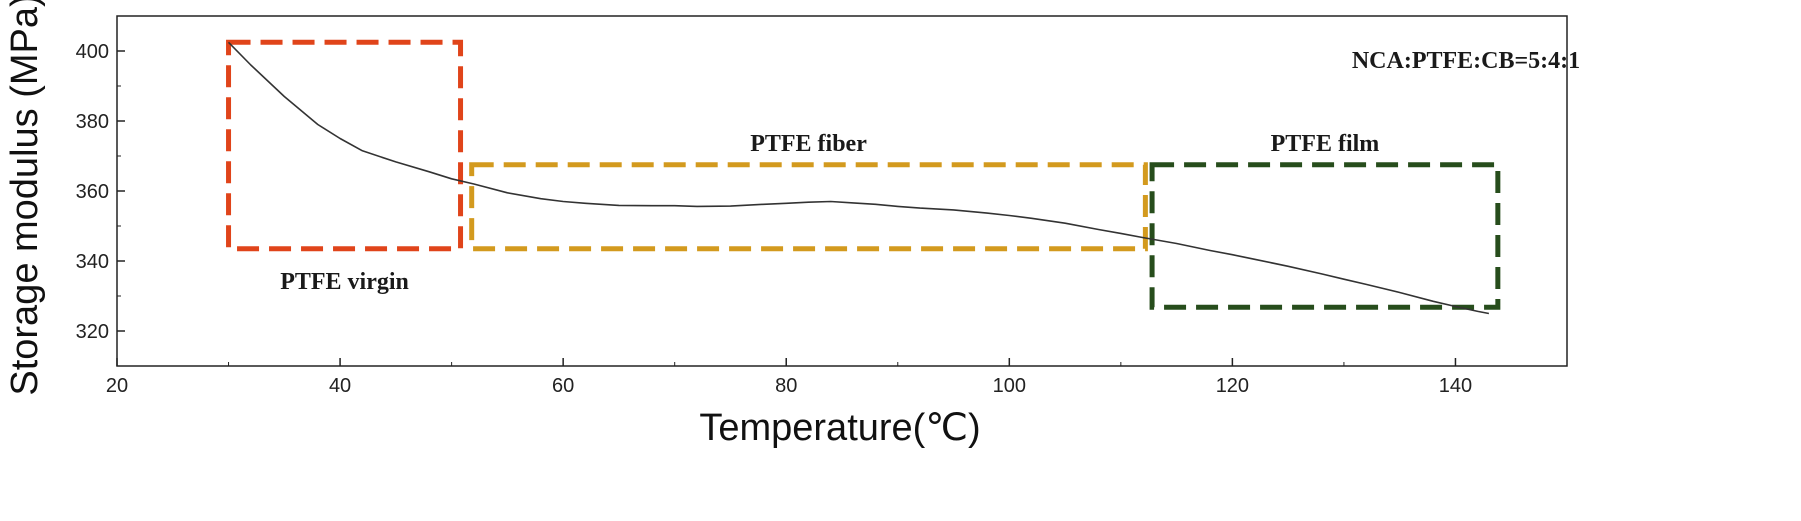  What do you see at coordinates (786, 386) in the screenshot?
I see `x-tick-label: 80` at bounding box center [786, 386].